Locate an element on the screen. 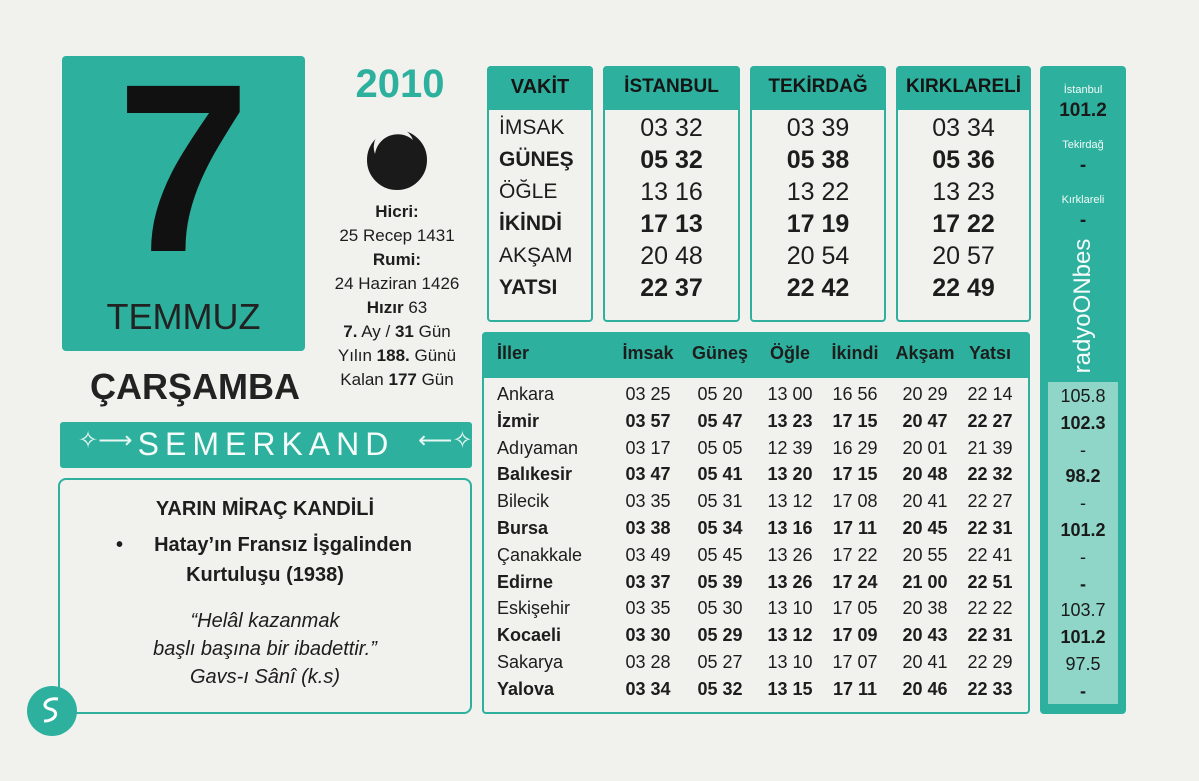 The height and width of the screenshot is (781, 1199). city-time: 13 00 is located at coordinates (790, 394).